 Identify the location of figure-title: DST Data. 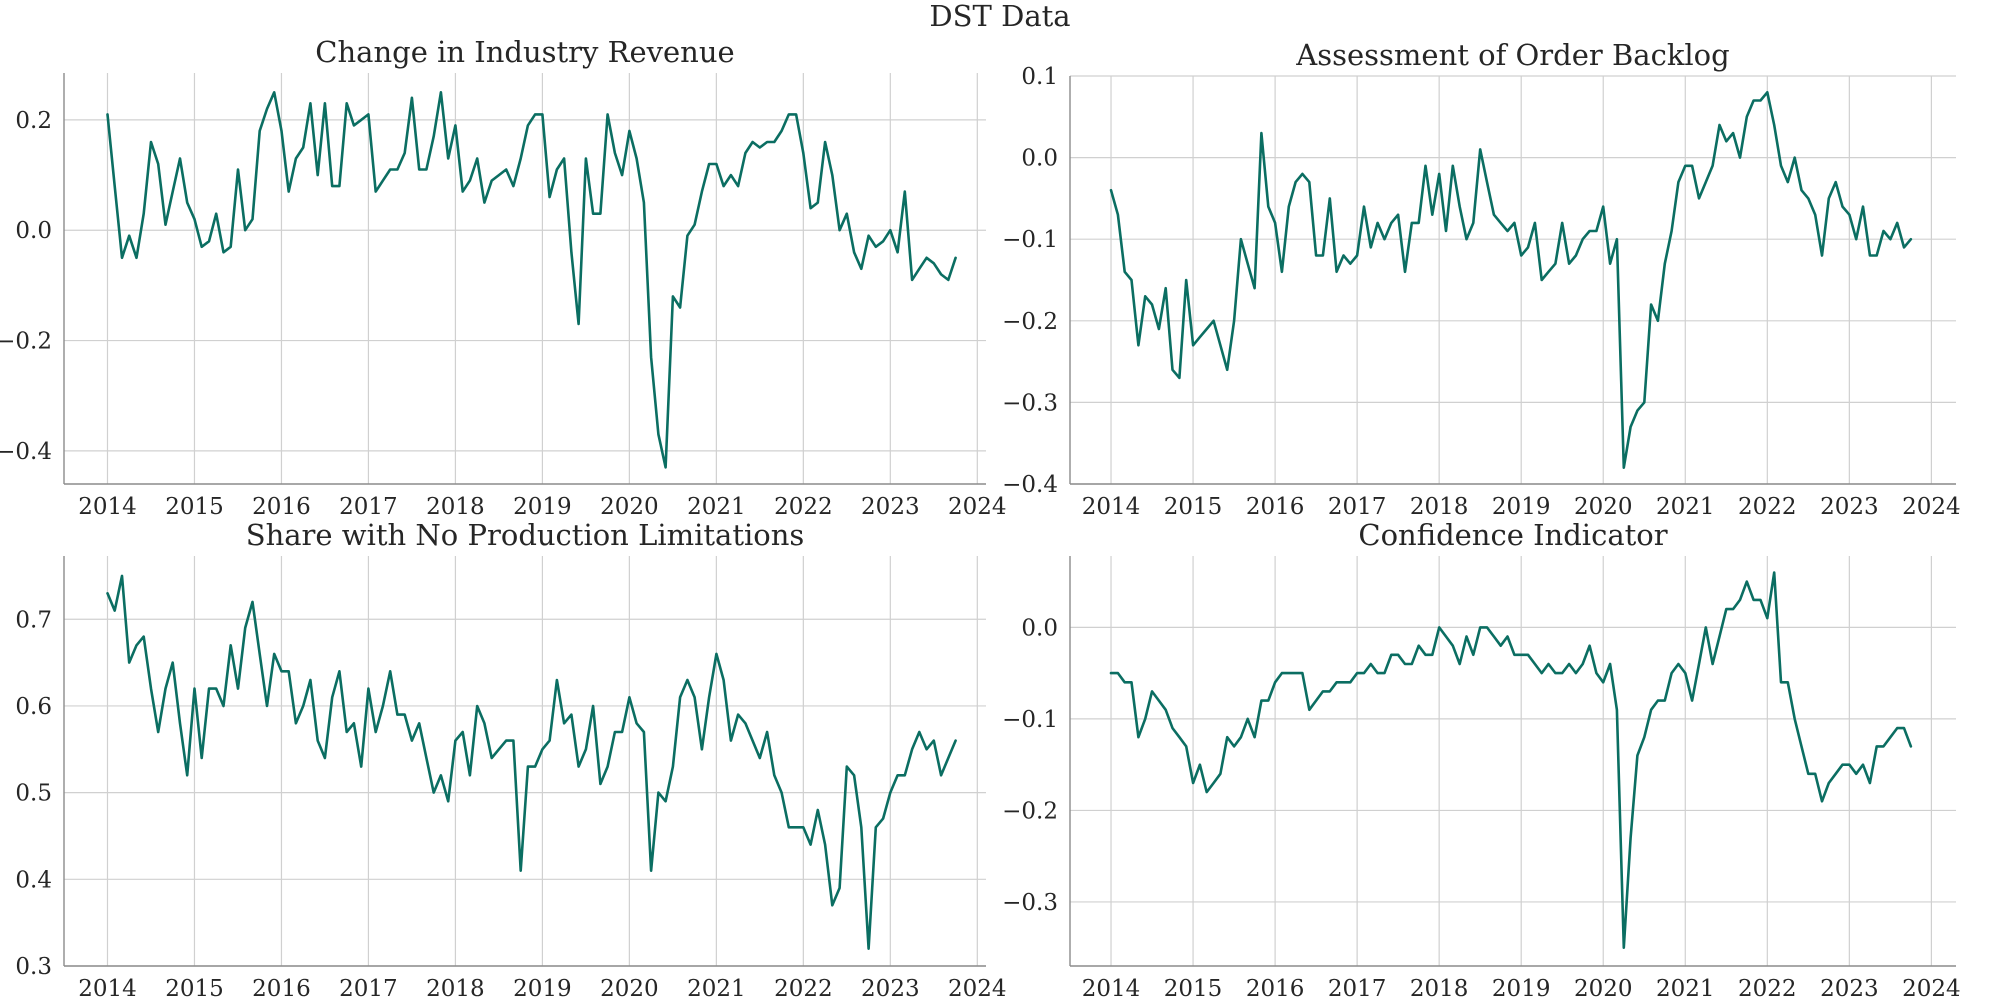
(999, 16).